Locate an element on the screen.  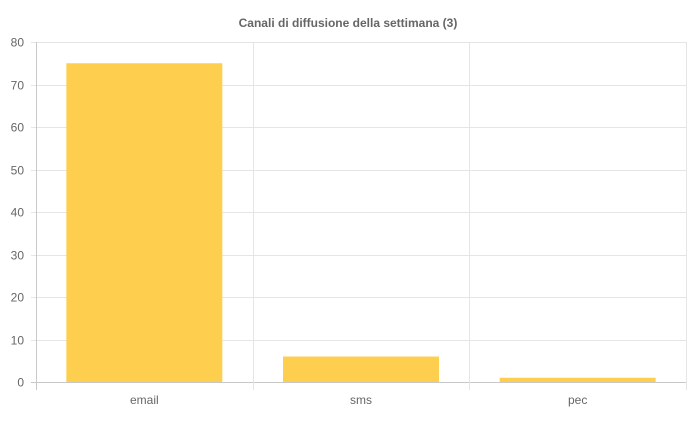
y-axis-ticks: 0 10 20 30 40 50 60 70 80 is located at coordinates (18, 213).